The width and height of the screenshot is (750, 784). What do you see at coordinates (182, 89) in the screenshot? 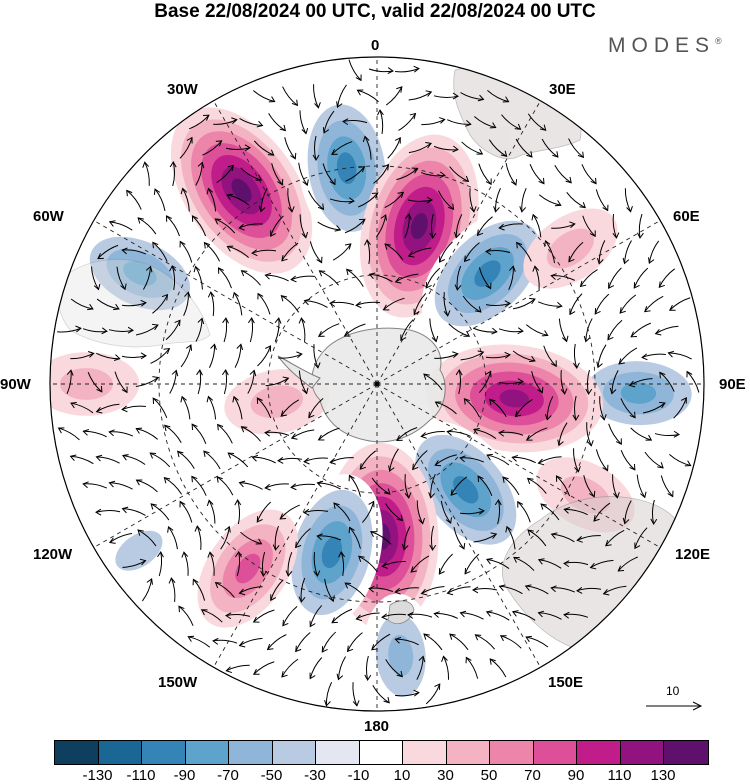
I see `lon-label-30w: 30W` at bounding box center [182, 89].